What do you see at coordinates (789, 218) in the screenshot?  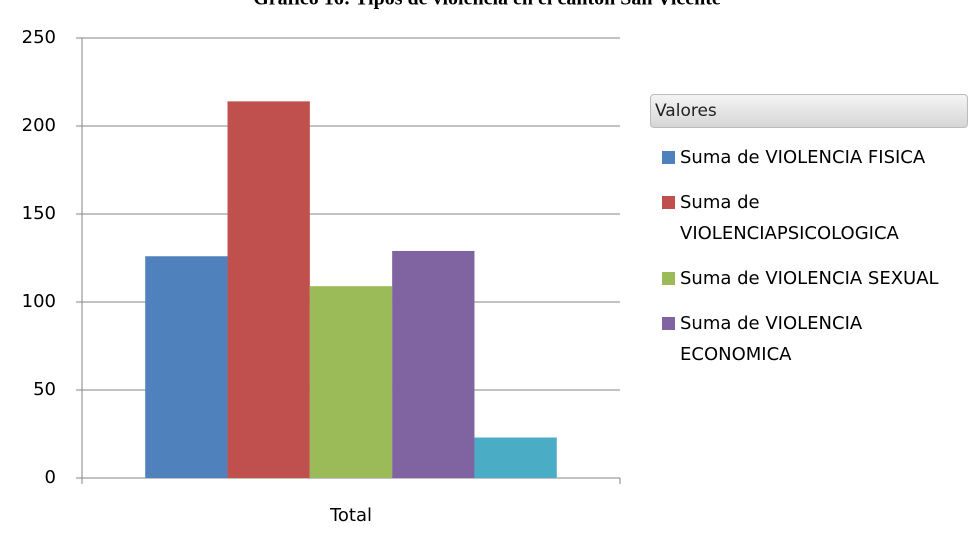 I see `legend-label: Suma de VIOLENCIAPSICOLOGICA` at bounding box center [789, 218].